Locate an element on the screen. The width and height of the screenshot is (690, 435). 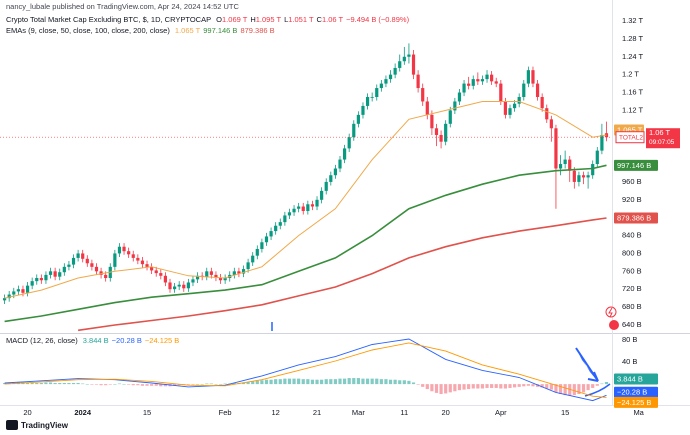
ohlc-key: C is located at coordinates (319, 19).